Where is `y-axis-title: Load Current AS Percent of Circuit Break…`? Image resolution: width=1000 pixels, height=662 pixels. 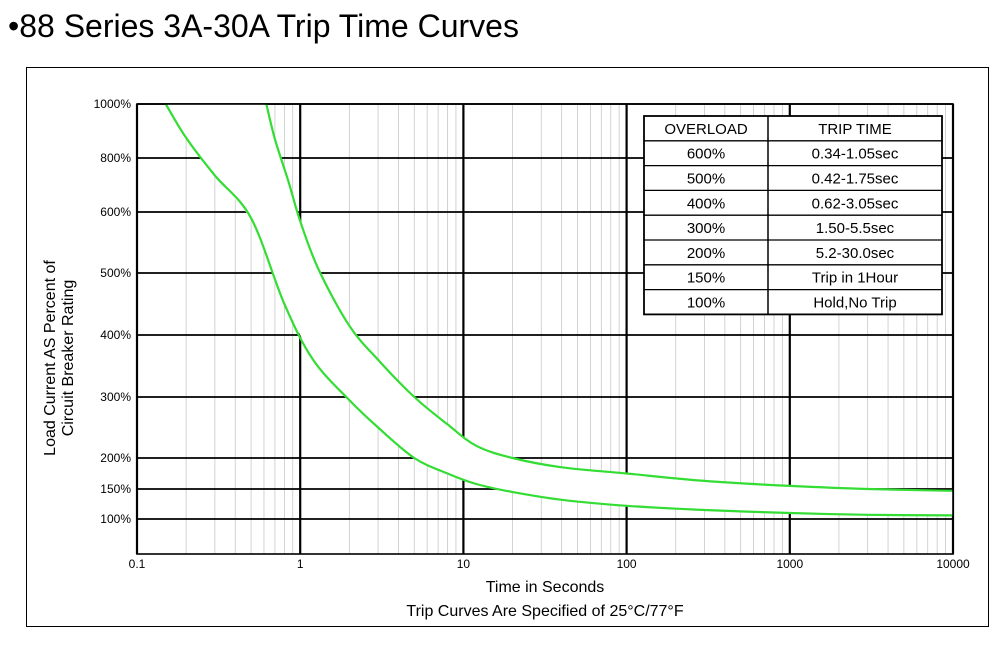 y-axis-title: Load Current AS Percent of Circuit Break… is located at coordinates (59, 358).